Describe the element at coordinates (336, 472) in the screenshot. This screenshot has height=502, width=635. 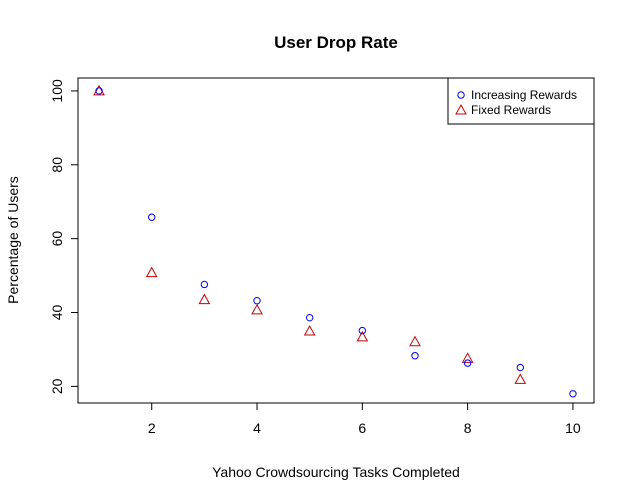
I see `x-axis-label: Yahoo Crowdsourcing Tasks Completed` at that location.